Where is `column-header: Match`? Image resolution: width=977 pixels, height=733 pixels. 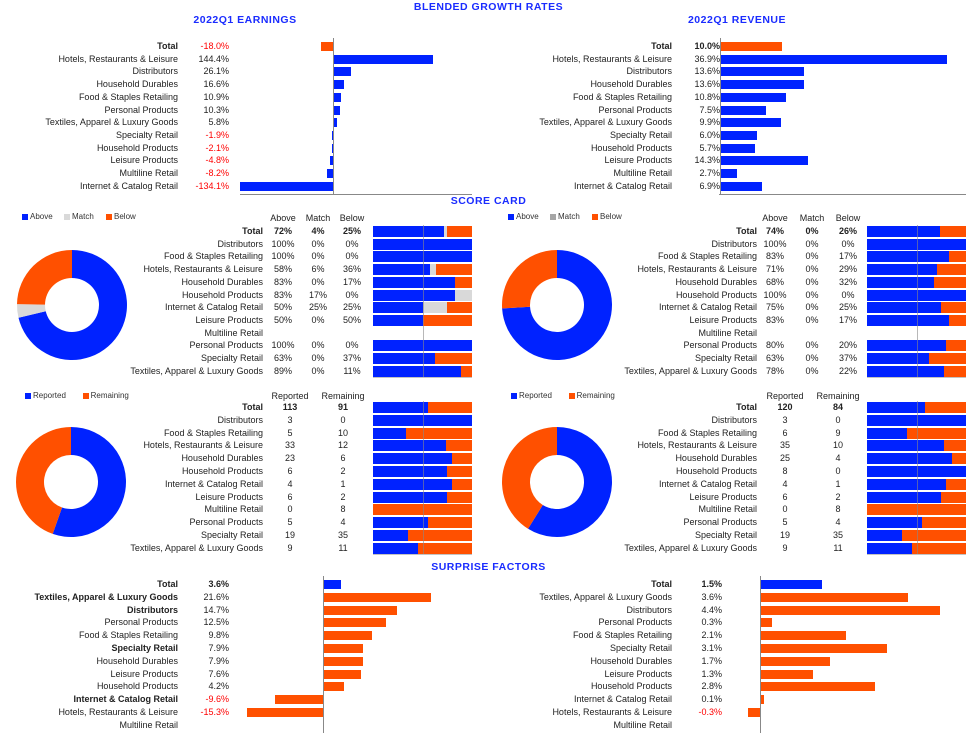 column-header: Match is located at coordinates (812, 218).